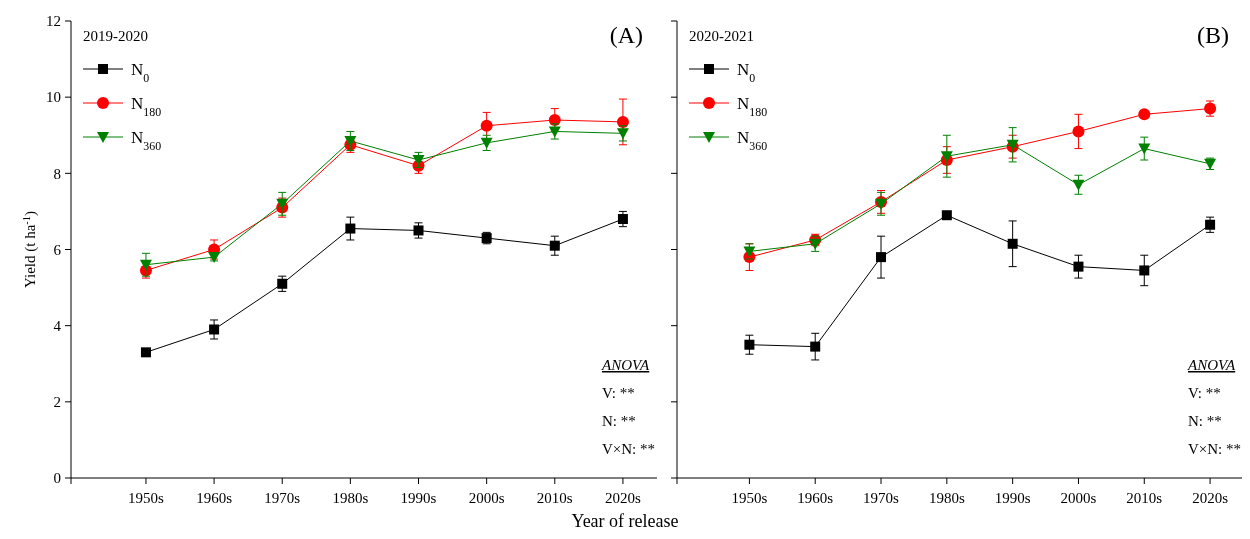 The height and width of the screenshot is (539, 1250). Describe the element at coordinates (53, 97) in the screenshot. I see `y-tick-label: 10` at that location.